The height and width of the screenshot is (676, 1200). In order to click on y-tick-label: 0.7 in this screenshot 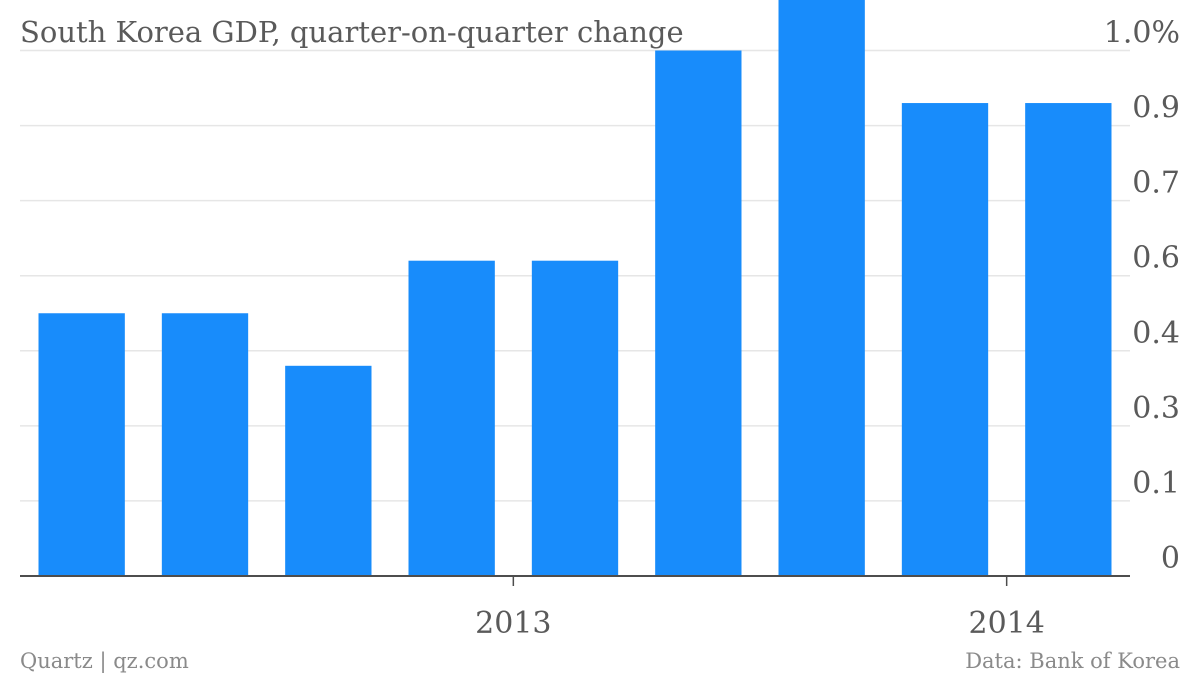, I will do `click(1156, 183)`.